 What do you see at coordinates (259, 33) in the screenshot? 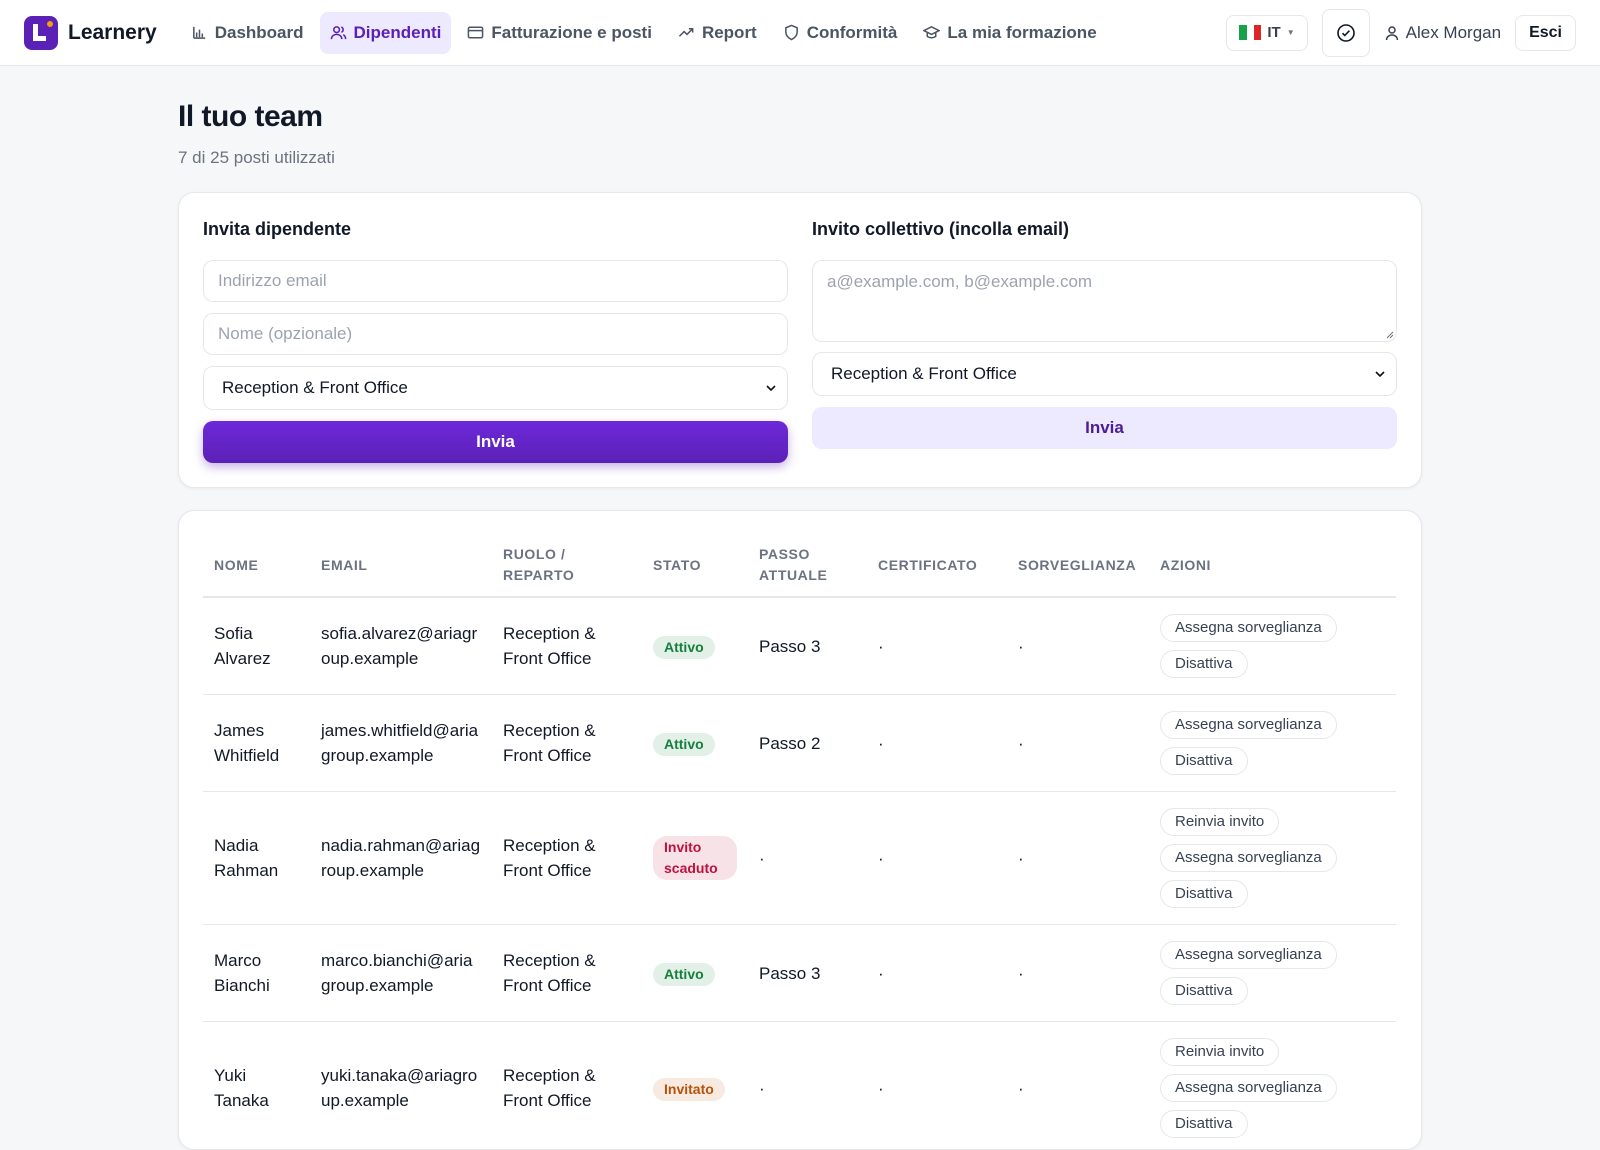
I see `nav-label: Dashboard` at bounding box center [259, 33].